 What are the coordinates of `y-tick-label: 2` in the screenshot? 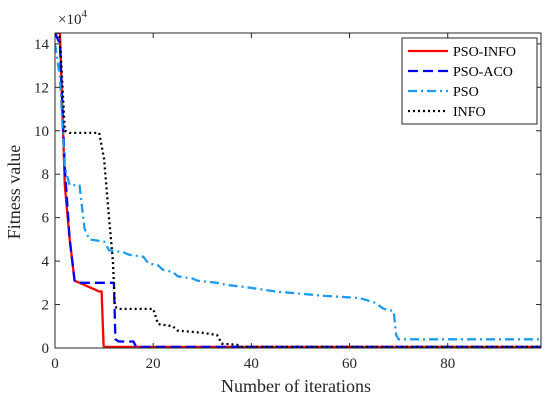 It's located at (46, 306).